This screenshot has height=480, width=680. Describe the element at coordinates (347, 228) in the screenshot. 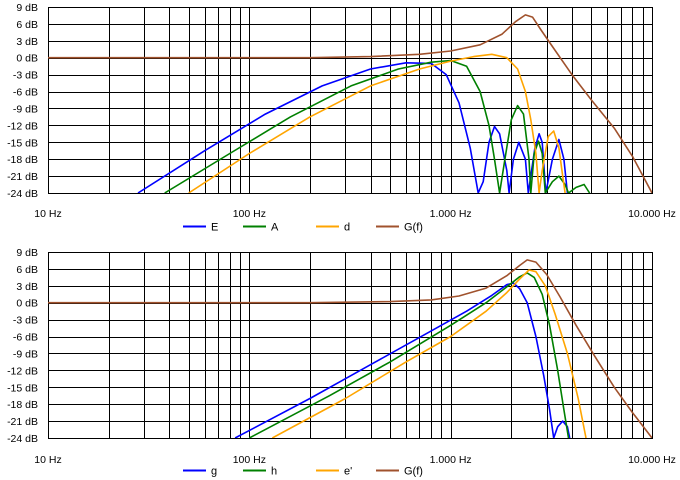

I see `legend-label: d` at that location.